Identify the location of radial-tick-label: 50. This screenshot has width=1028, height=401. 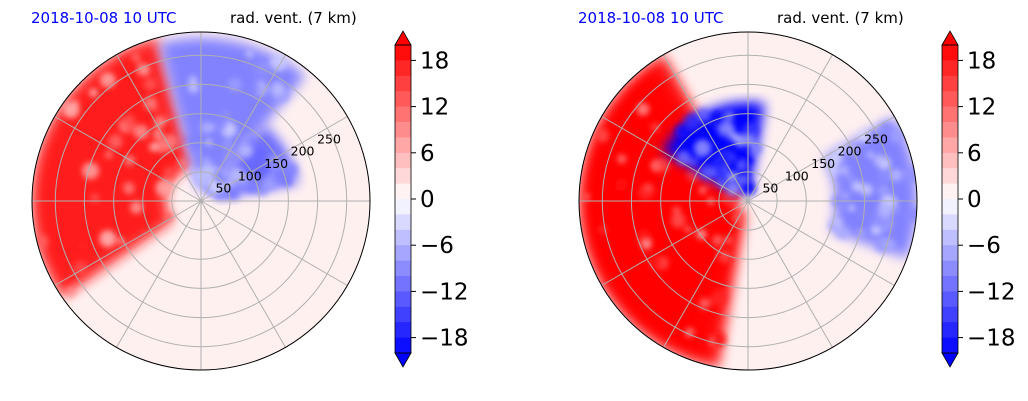
(223, 188).